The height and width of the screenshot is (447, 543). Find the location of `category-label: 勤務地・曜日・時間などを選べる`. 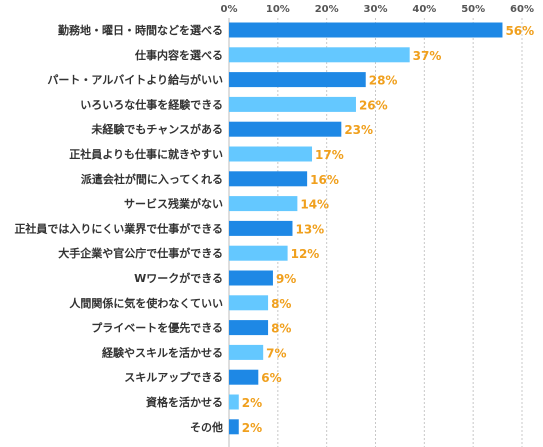

category-label: 勤務地・曜日・時間などを選べる is located at coordinates (140, 30).